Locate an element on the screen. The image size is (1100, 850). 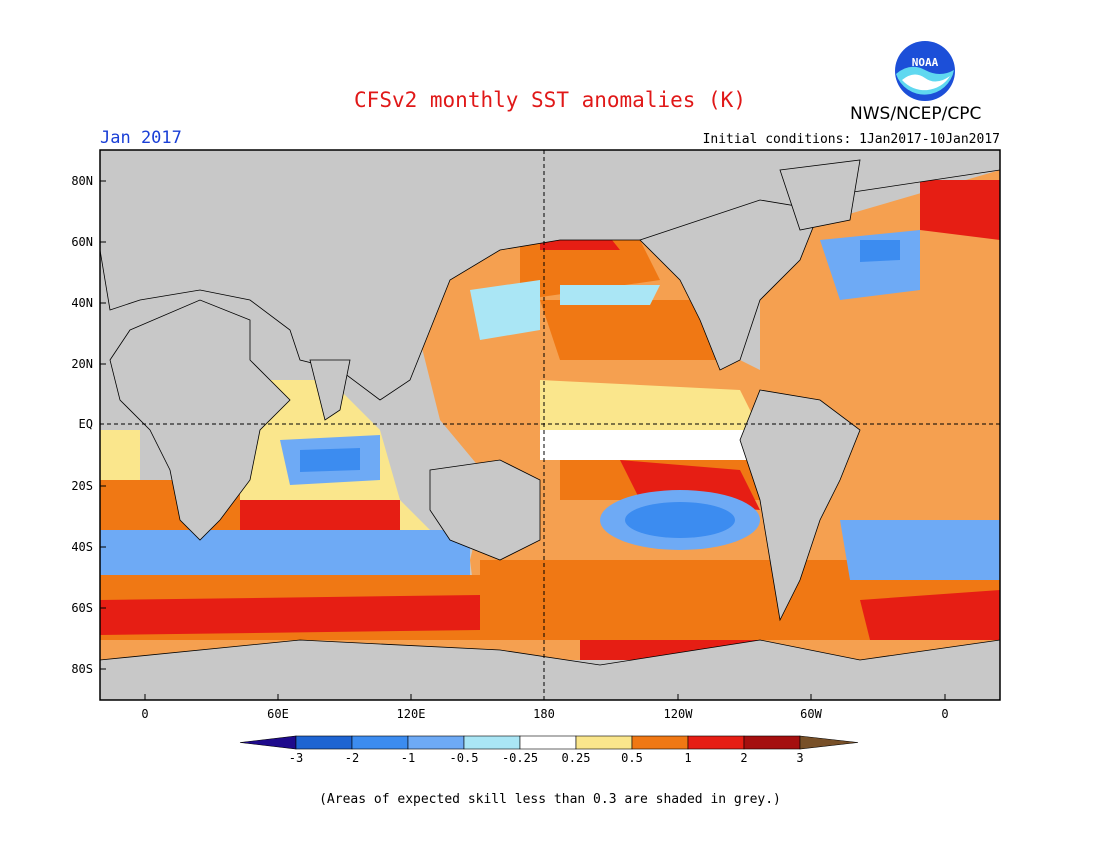
colorbar: -3 -2 -1 -0.5 -0.25 0.25 0.5 1 2 3 is located at coordinates (549, 750).